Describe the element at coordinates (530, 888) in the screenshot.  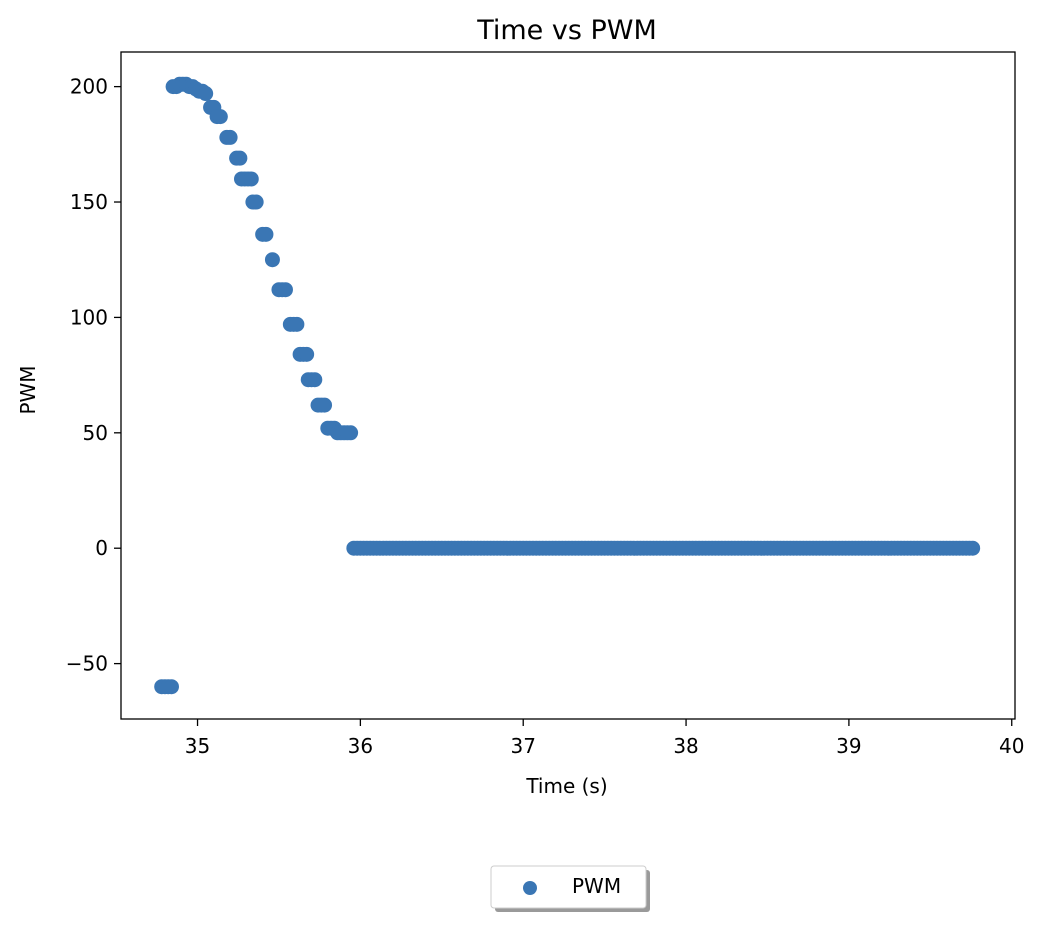
I see `legend-marker` at that location.